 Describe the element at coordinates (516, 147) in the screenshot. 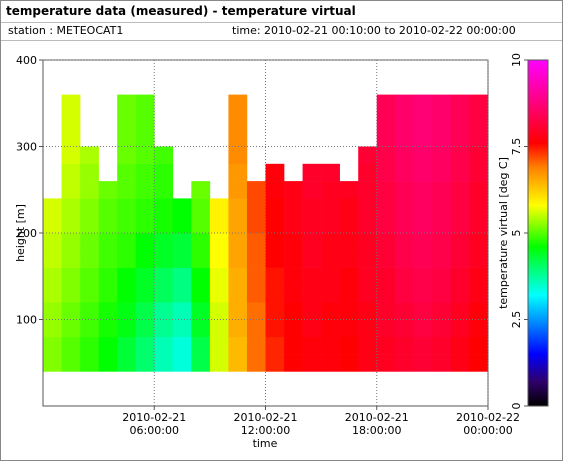

I see `colorbar-tick-label: 7.5` at that location.